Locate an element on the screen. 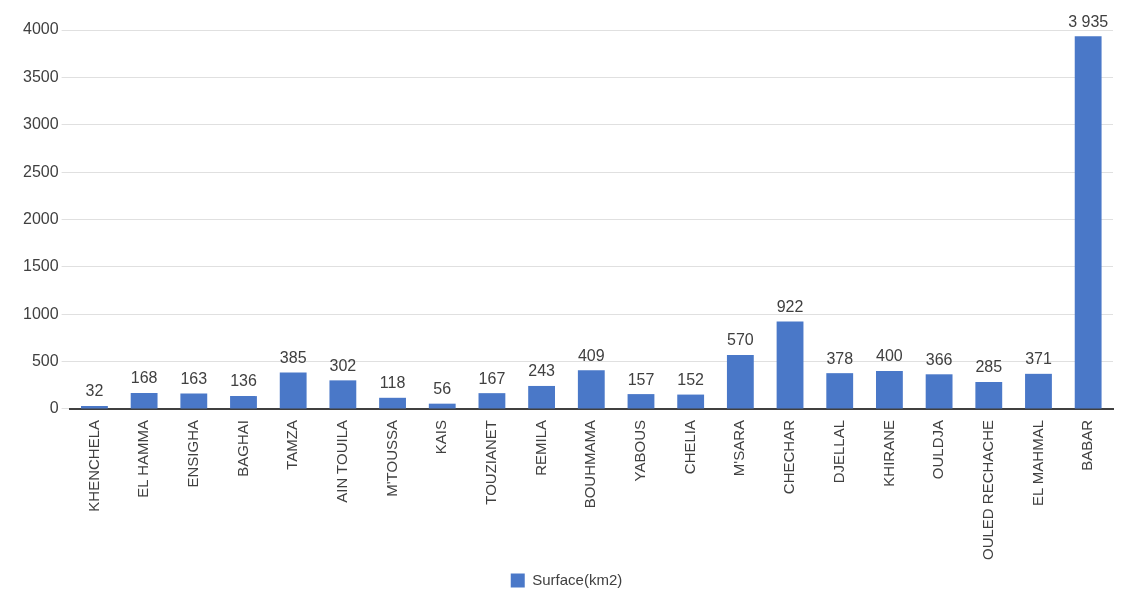 The width and height of the screenshot is (1143, 608). data-label: 136 is located at coordinates (243, 381).